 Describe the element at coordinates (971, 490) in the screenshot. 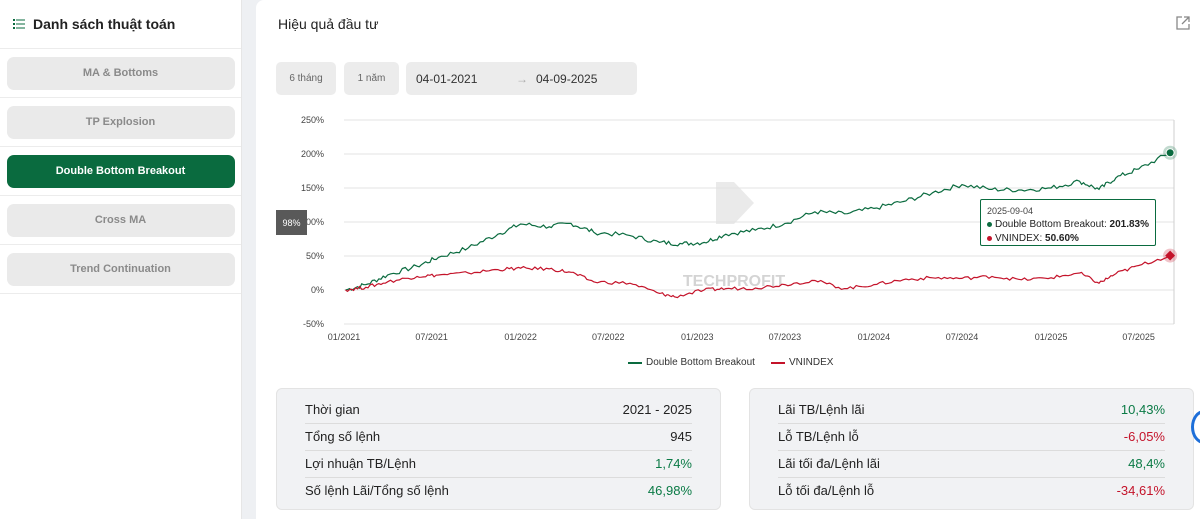

I see `stat-row: Lỗ tối đa/Lệnh lỗ -34,61%` at that location.